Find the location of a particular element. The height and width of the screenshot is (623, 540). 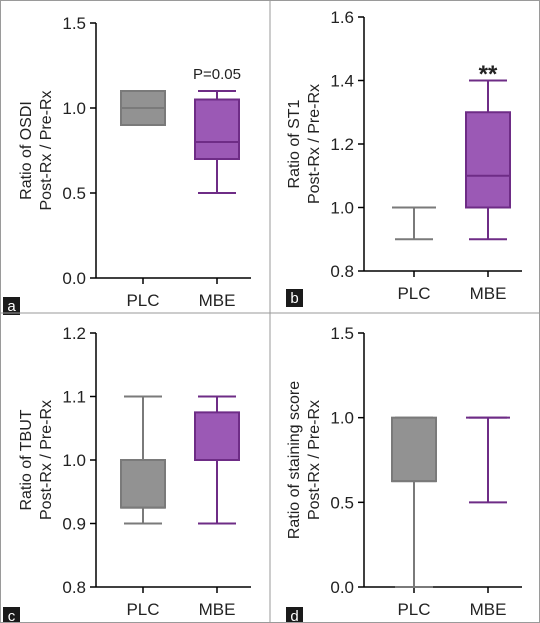

y-axis-title-line: Ratio of staining score is located at coordinates (294, 460).